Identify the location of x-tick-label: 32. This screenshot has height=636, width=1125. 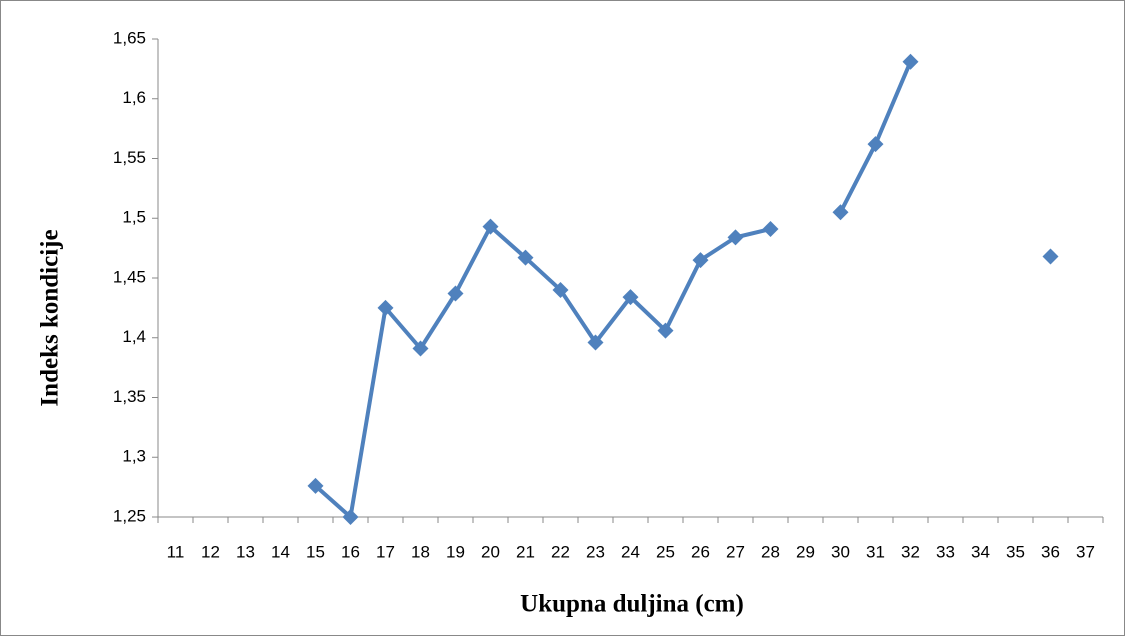
(910, 551).